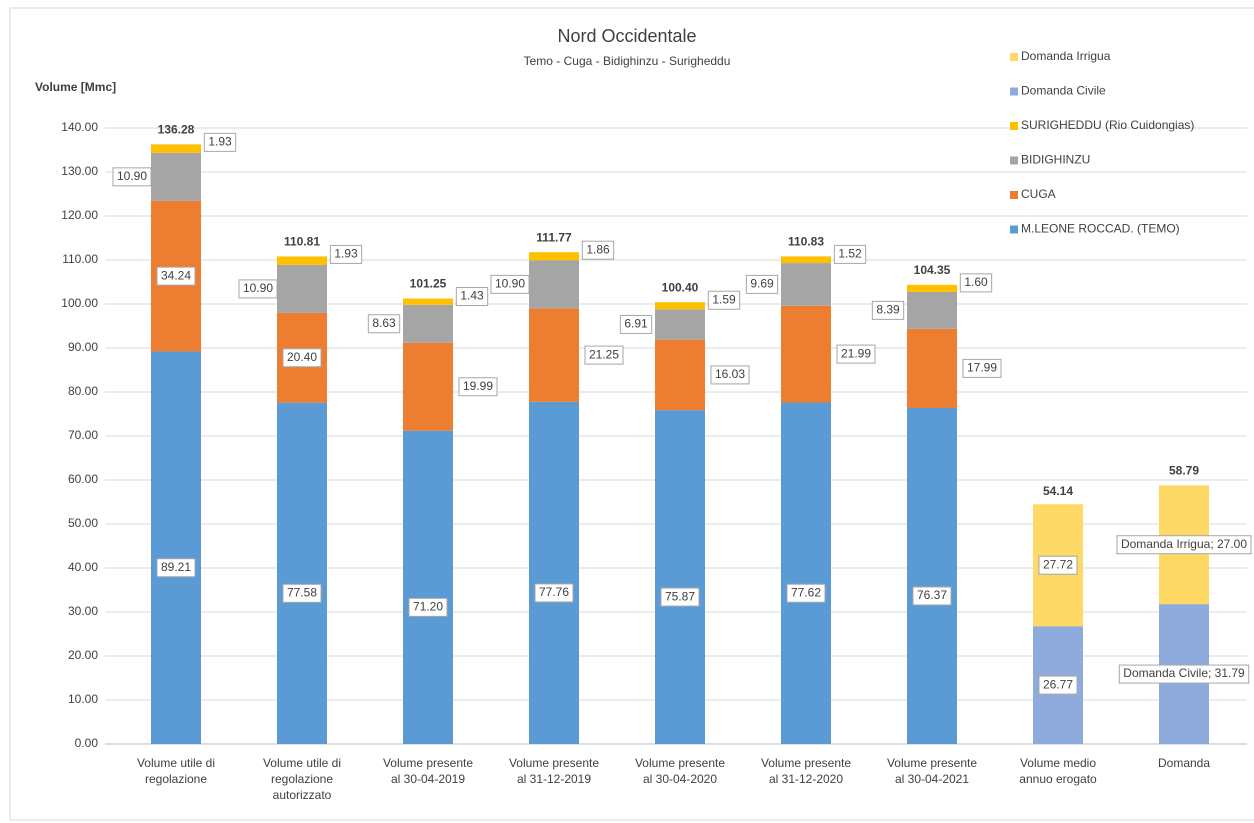 The image size is (1254, 823). I want to click on legend-label: CUGA, so click(1038, 194).